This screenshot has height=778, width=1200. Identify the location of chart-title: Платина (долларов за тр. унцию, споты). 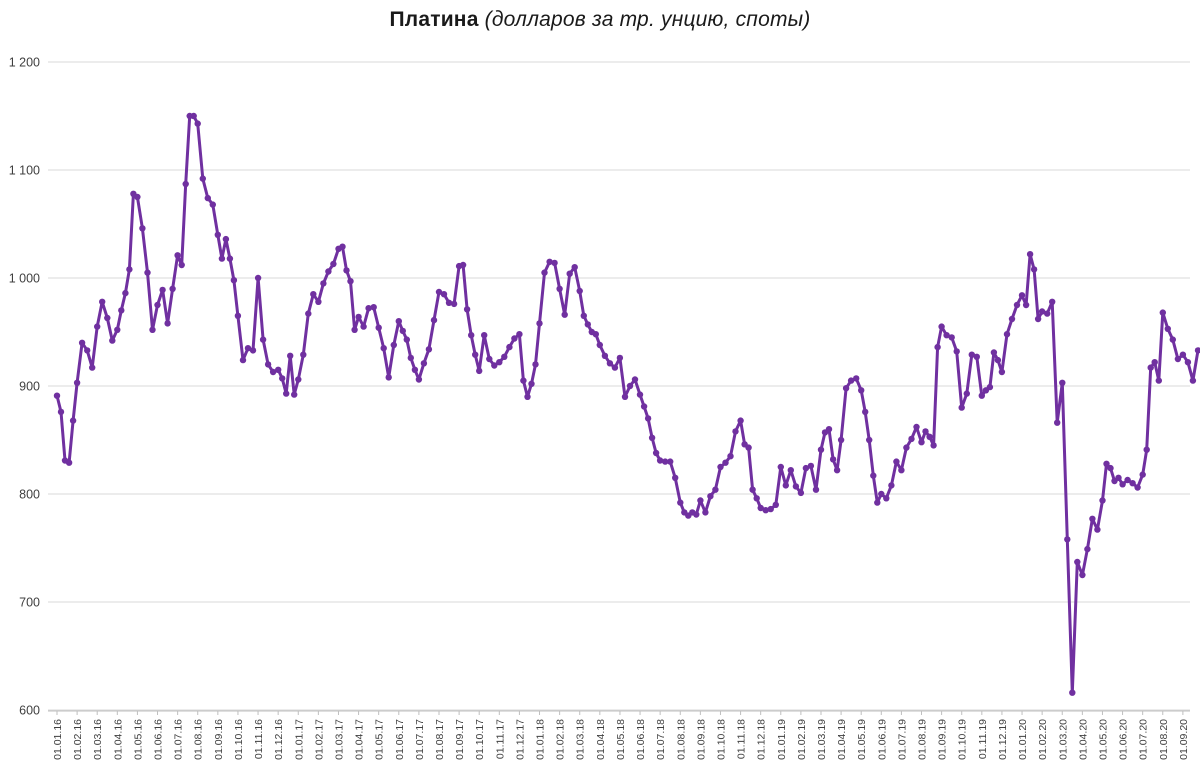
(600, 20).